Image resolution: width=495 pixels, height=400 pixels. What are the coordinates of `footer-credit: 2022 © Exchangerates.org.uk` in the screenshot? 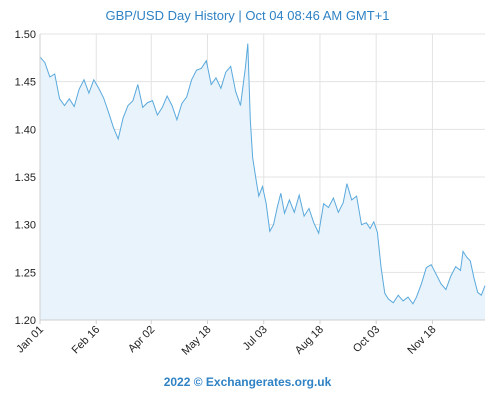 It's located at (247, 382).